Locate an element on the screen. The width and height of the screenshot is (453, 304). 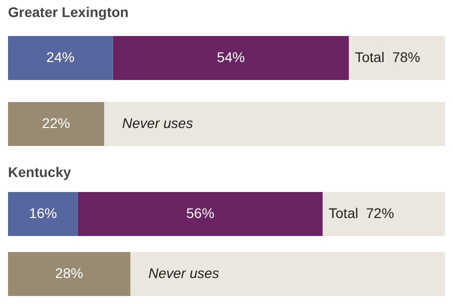
data-label: 22% is located at coordinates (56, 122).